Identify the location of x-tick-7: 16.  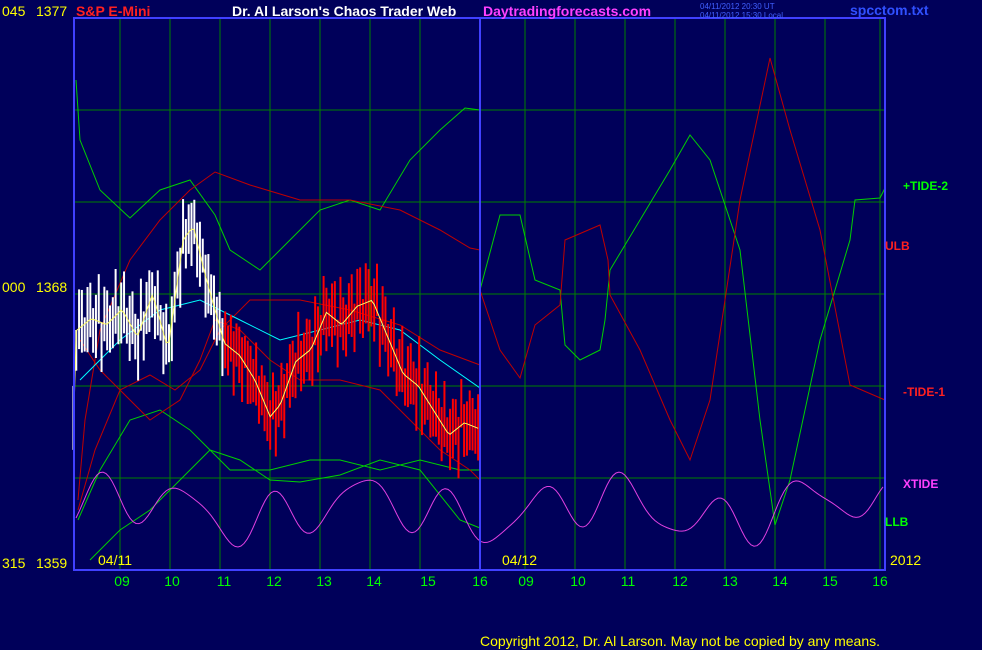
(480, 581).